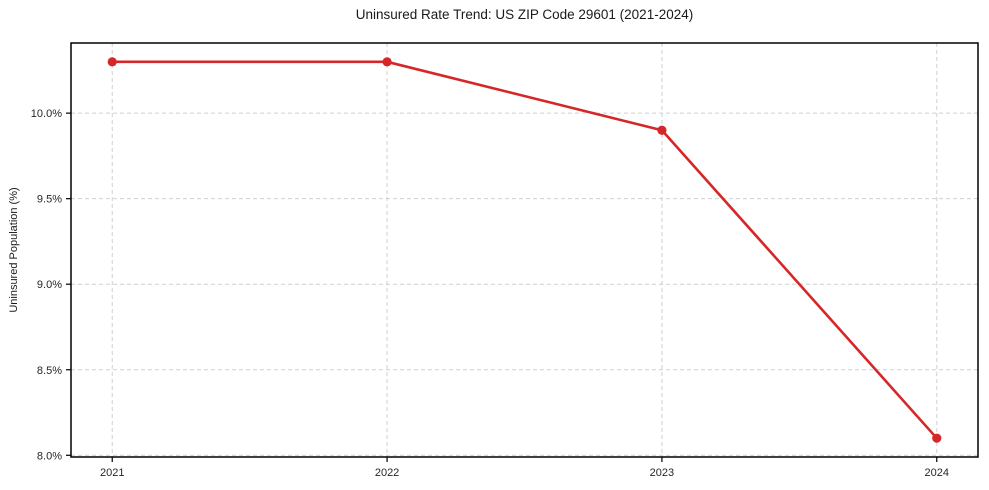 Image resolution: width=989 pixels, height=490 pixels. Describe the element at coordinates (49, 456) in the screenshot. I see `y-tick-label: 8.0%` at that location.